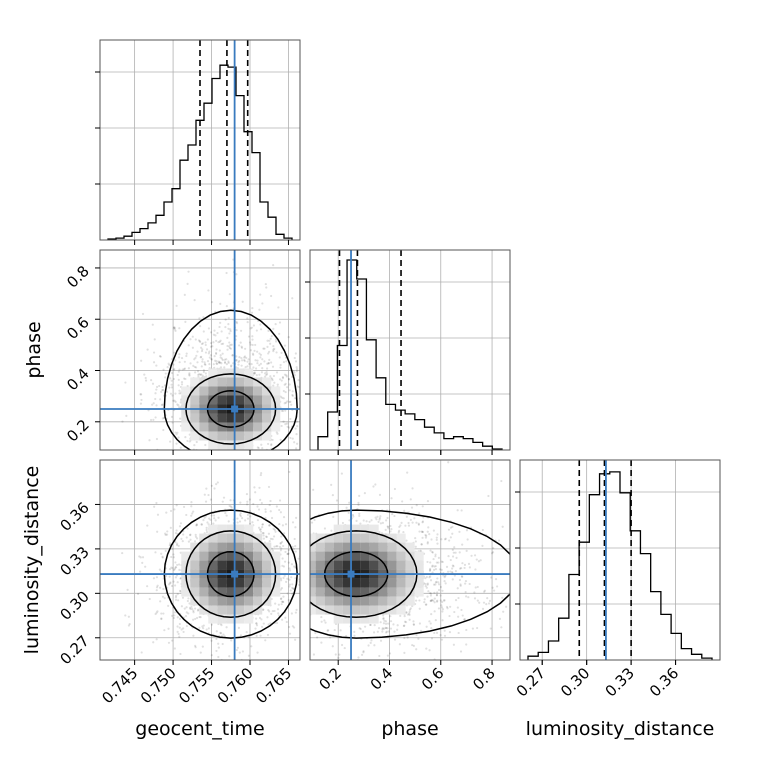  I want to click on truth-marker, so click(235, 574).